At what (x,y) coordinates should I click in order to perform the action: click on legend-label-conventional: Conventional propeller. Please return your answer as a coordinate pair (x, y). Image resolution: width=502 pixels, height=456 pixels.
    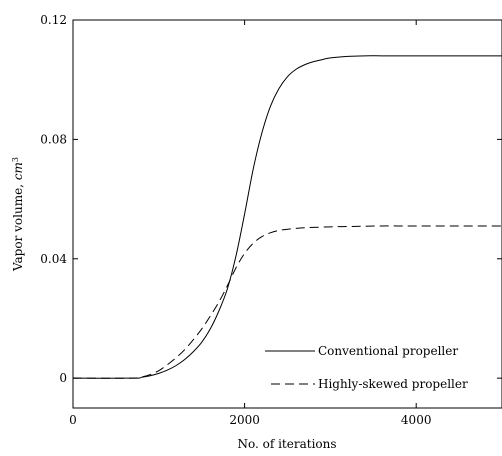
    Looking at the image, I should click on (388, 351).